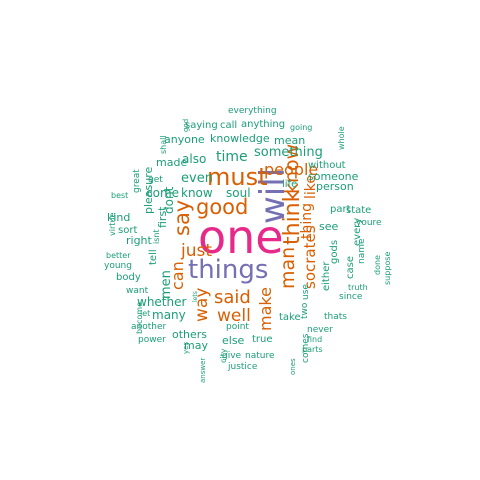 The width and height of the screenshot is (480, 480). Describe the element at coordinates (237, 177) in the screenshot. I see `word-cloud-word: must` at that location.